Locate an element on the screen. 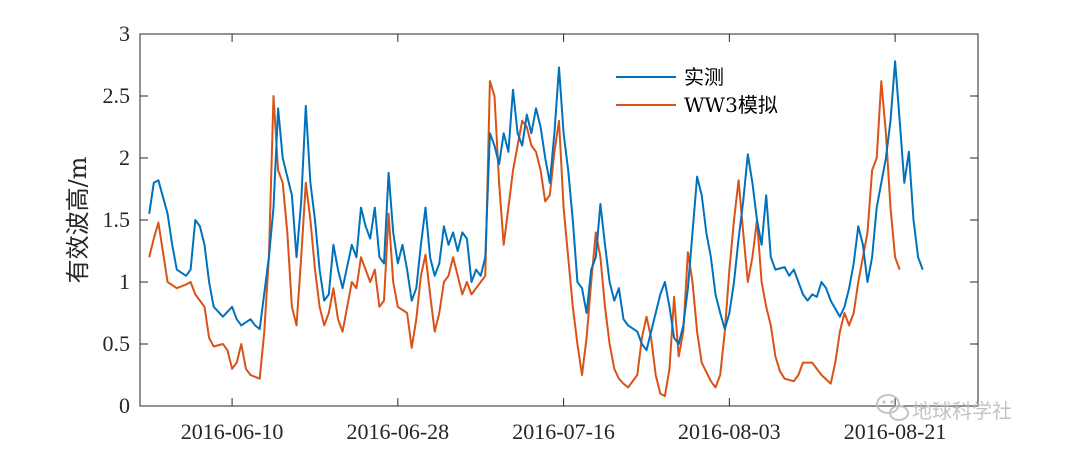 The width and height of the screenshot is (1080, 456). y-tick-label: 1 is located at coordinates (124, 281).